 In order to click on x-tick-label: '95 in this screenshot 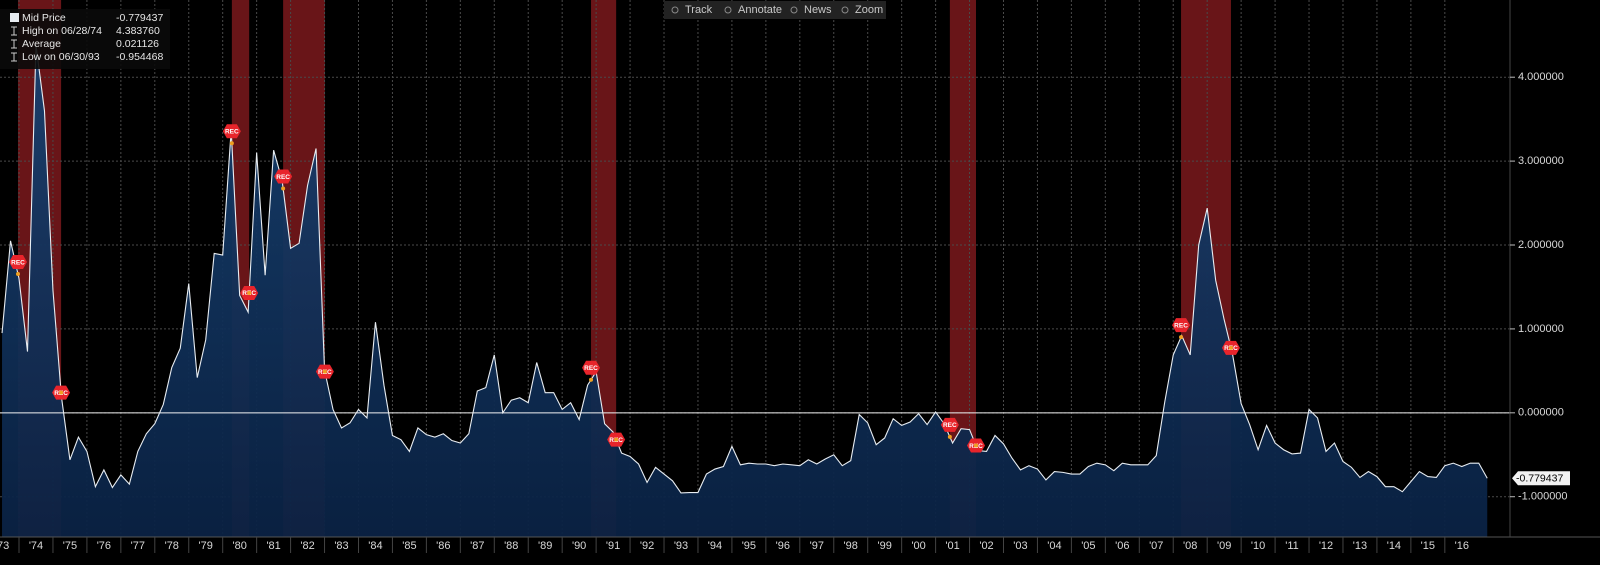, I will do `click(749, 546)`.